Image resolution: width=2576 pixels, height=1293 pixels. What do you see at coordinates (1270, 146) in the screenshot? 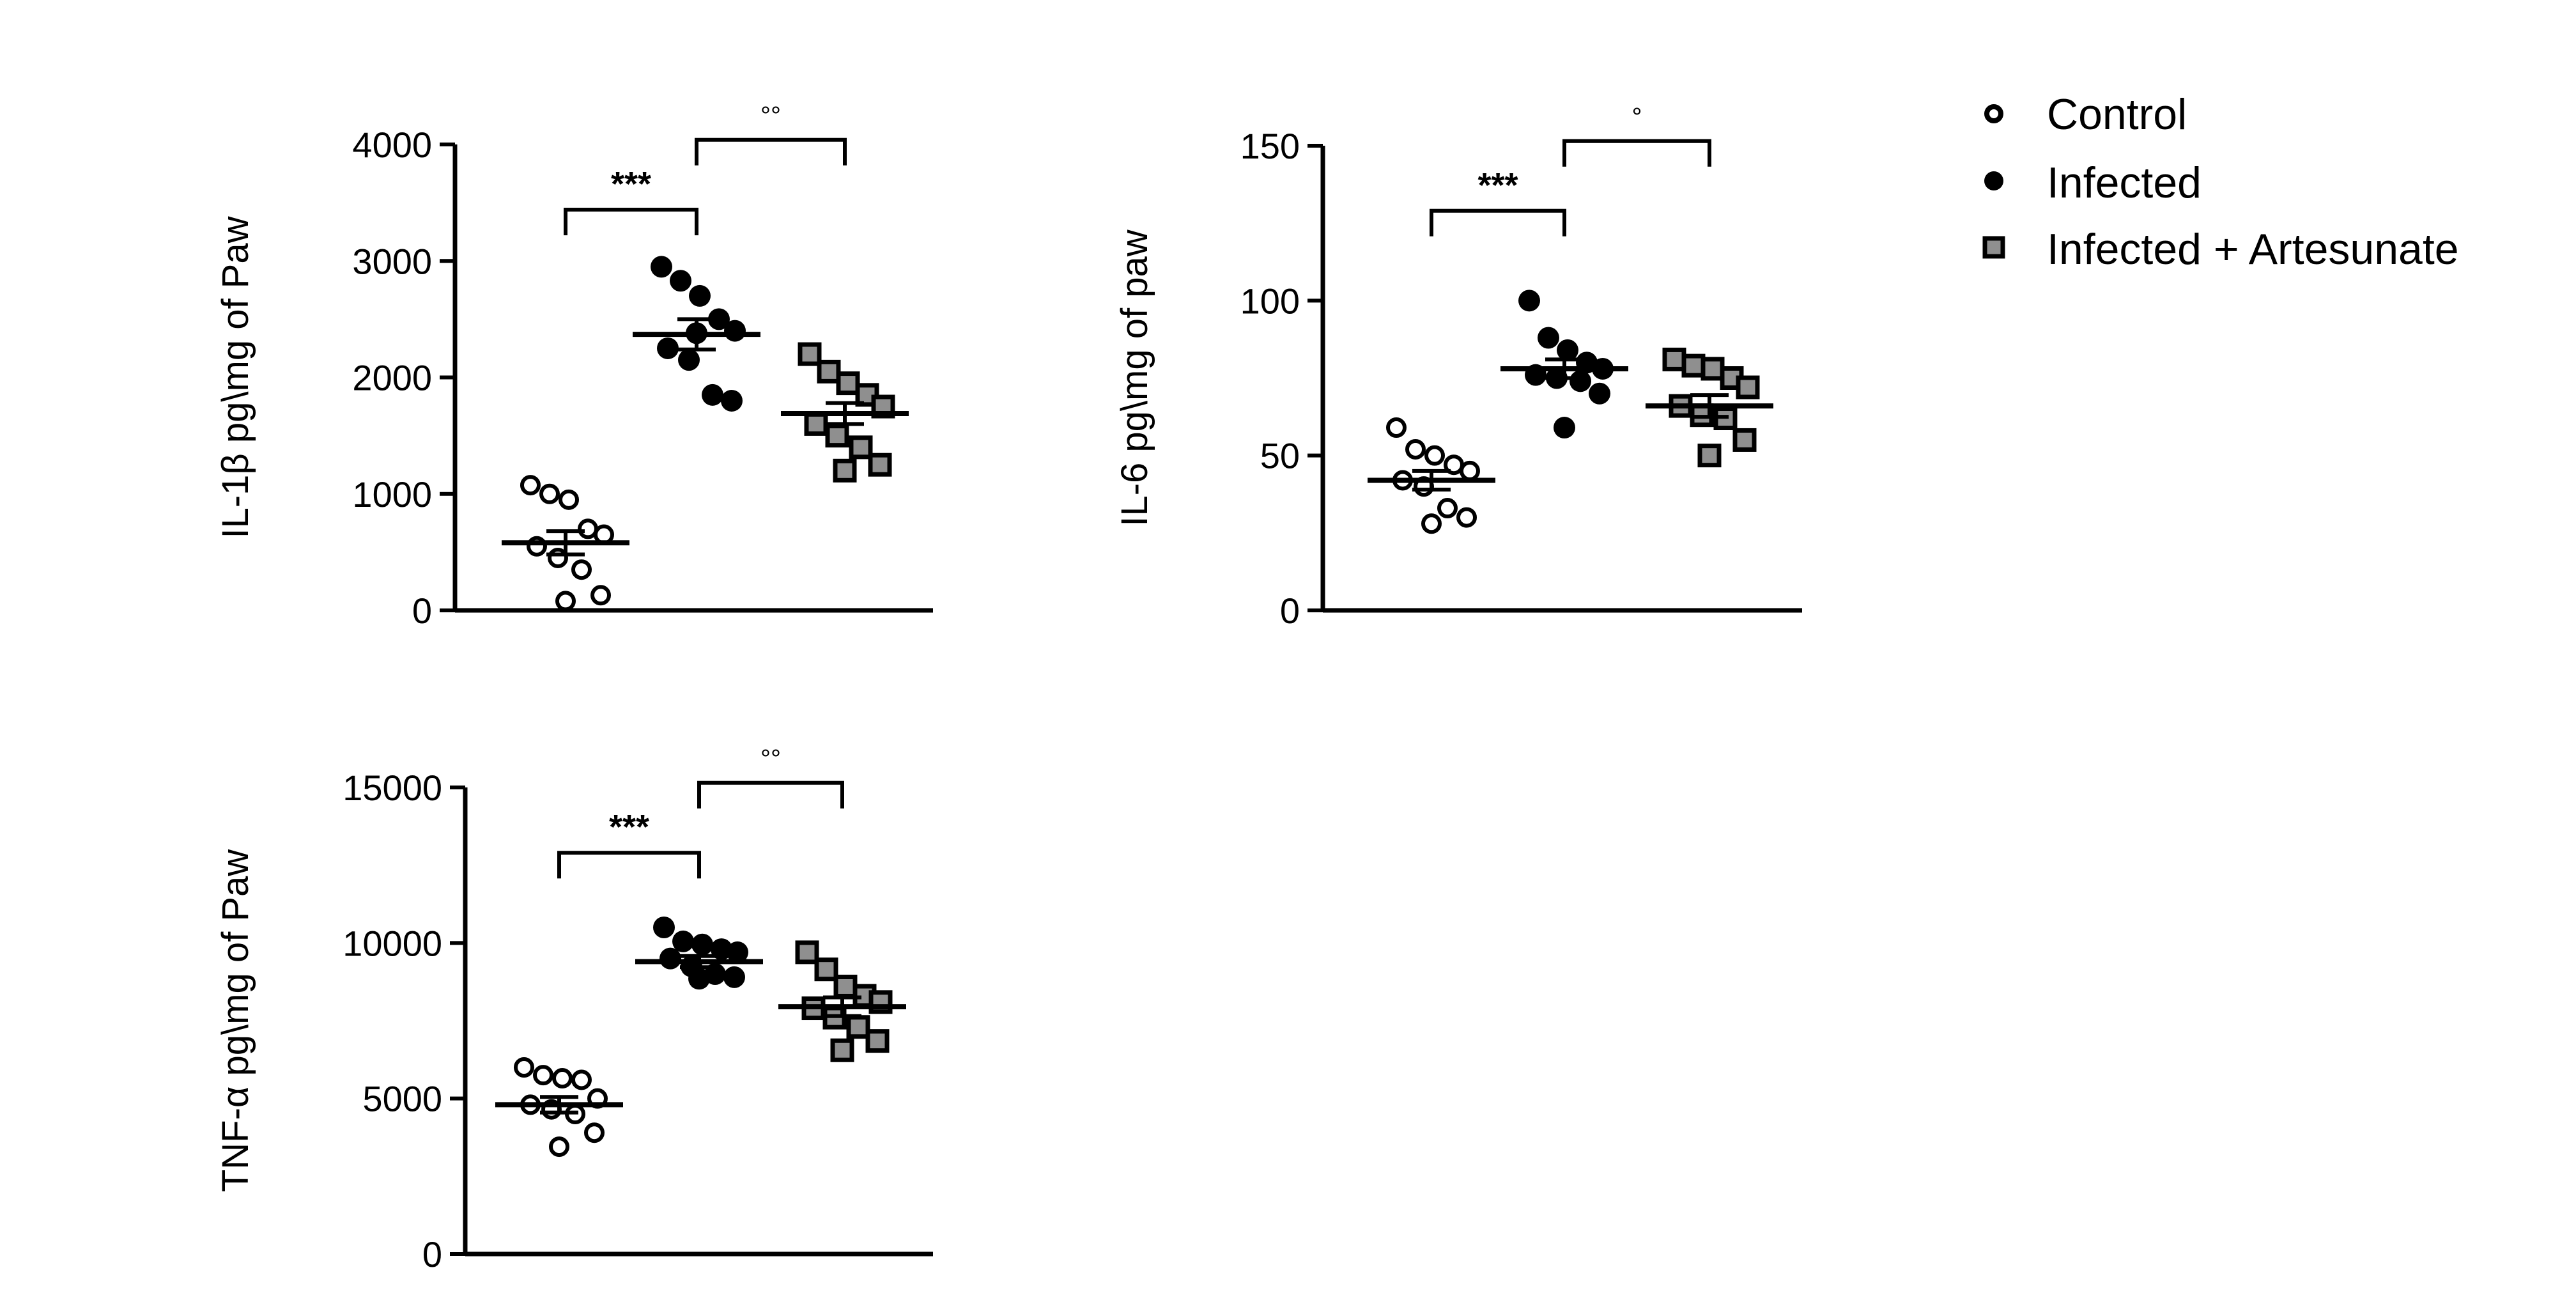
I see `y-tick-label: 150` at bounding box center [1270, 146].